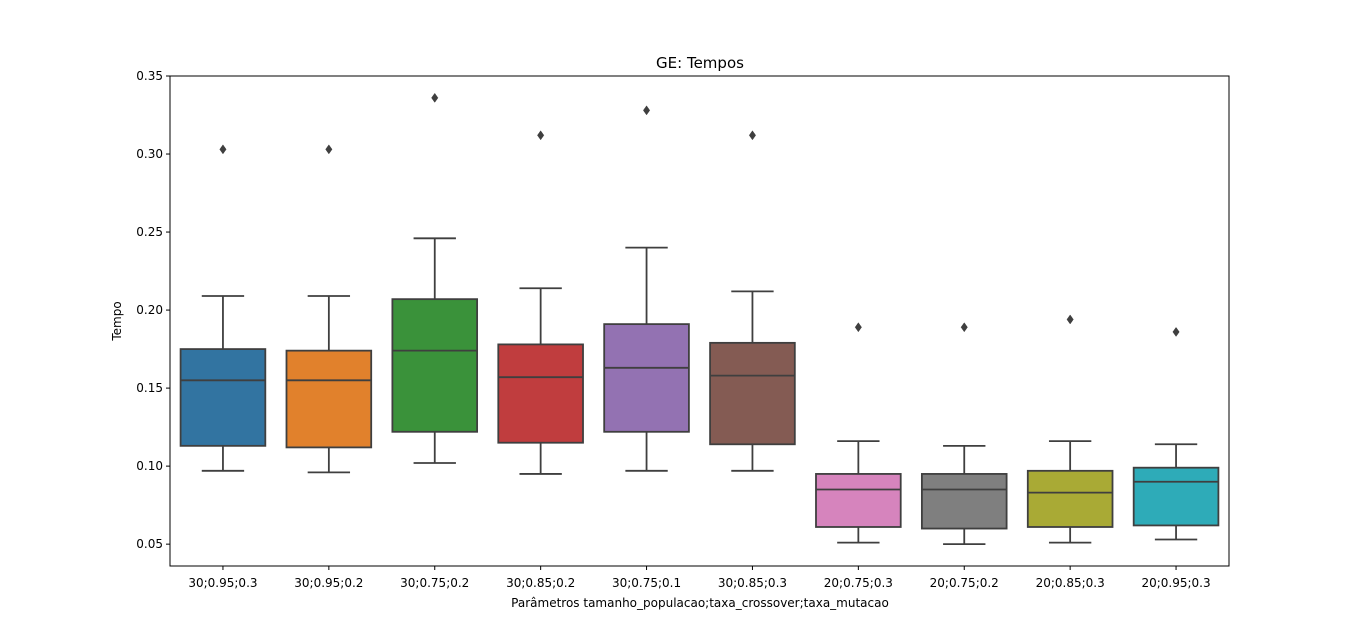 The image size is (1366, 636). Describe the element at coordinates (328, 583) in the screenshot. I see `x-tick-label: 30;0.95;0.2` at that location.